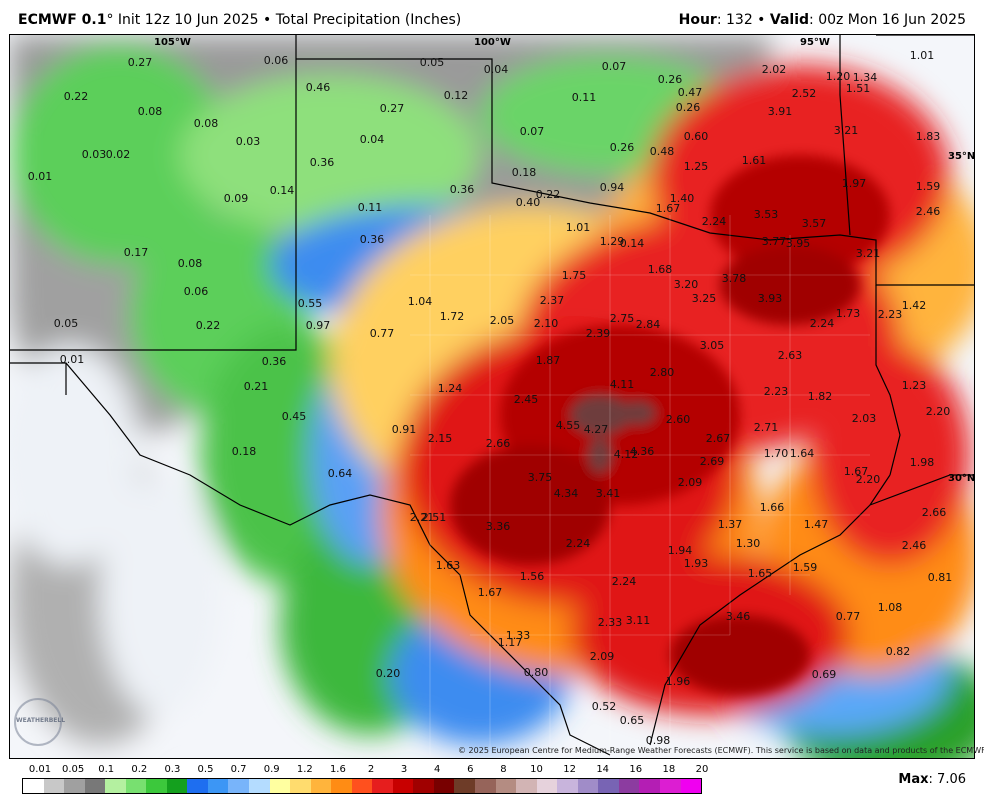 The height and width of the screenshot is (808, 984). Describe the element at coordinates (172, 769) in the screenshot. I see `legend-tick-label: 0.3` at that location.